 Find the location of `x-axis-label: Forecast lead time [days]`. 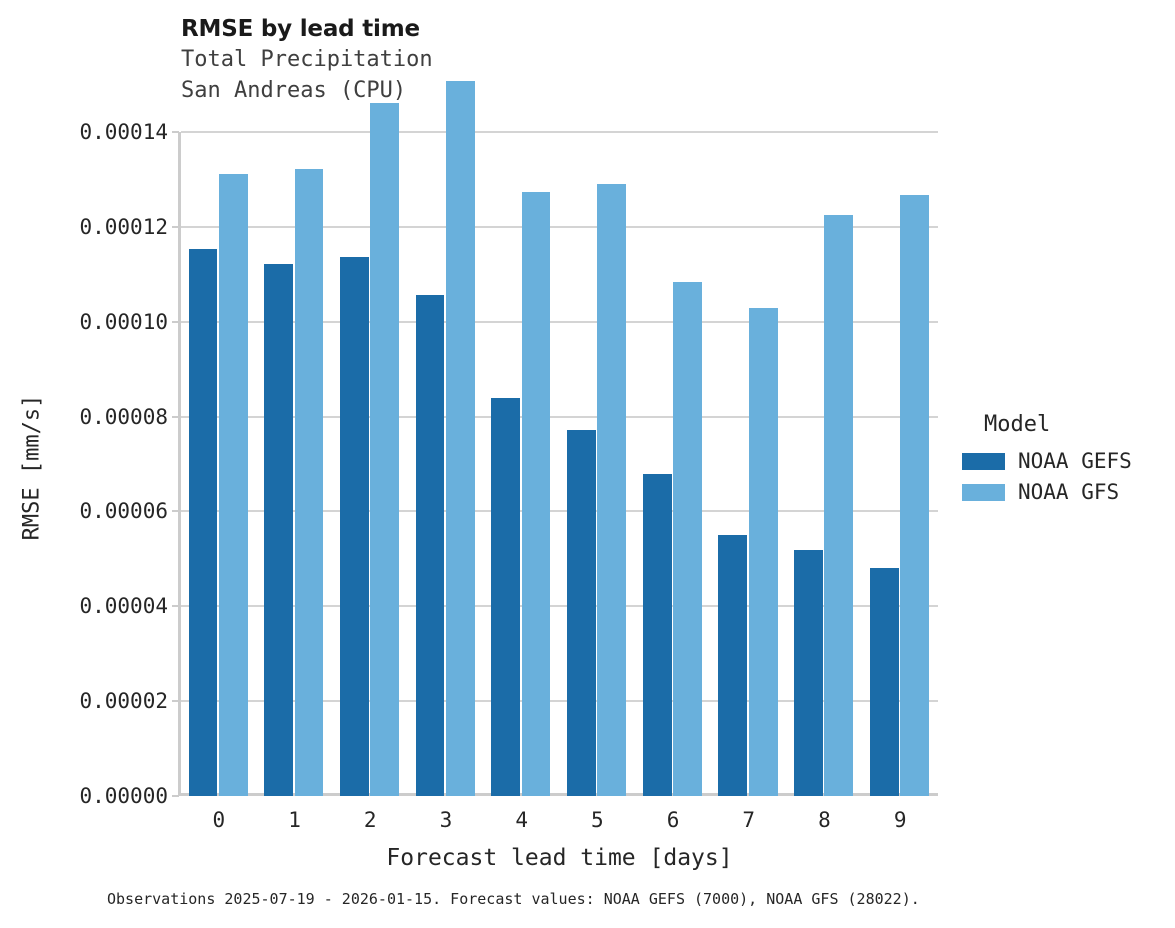

x-axis-label: Forecast lead time [days] is located at coordinates (559, 858).